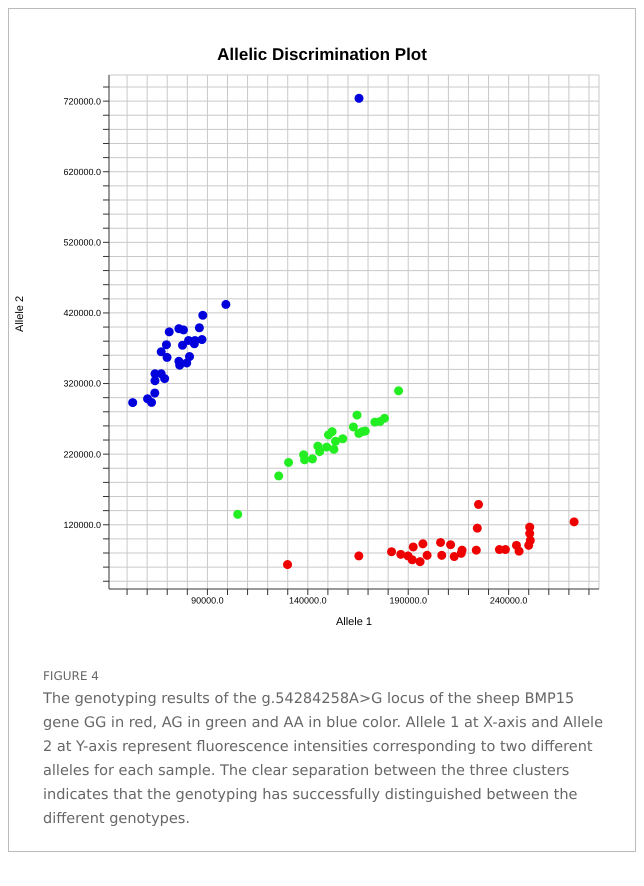 Image resolution: width=644 pixels, height=886 pixels. I want to click on y-tick-label: 620000.0, so click(82, 171).